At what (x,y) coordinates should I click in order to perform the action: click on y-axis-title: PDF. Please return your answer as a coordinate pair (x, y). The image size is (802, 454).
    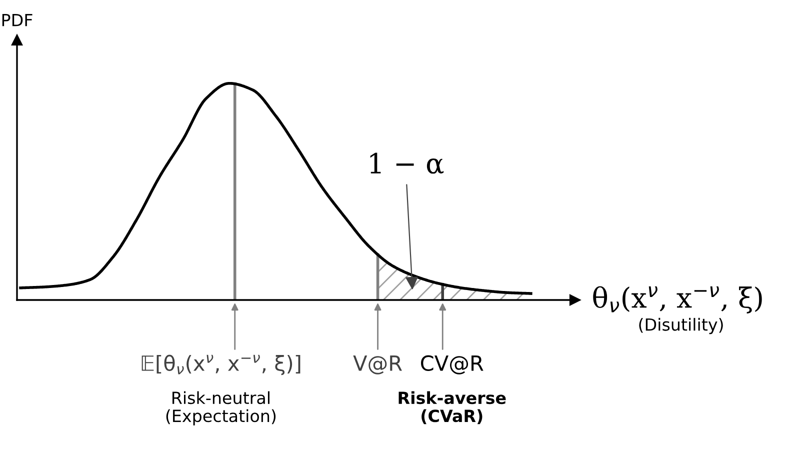
    Looking at the image, I should click on (17, 20).